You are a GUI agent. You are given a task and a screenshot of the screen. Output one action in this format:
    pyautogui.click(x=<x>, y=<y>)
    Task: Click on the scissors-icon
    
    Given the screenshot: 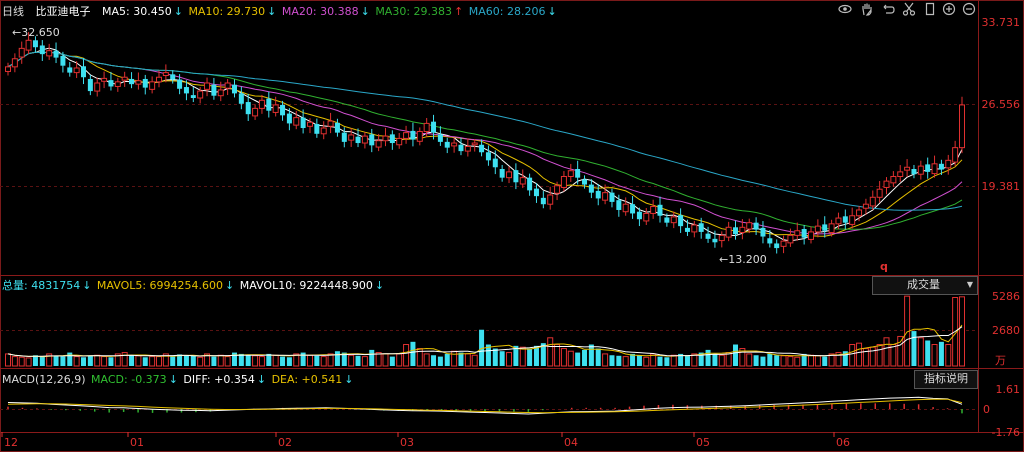 What is the action you would take?
    pyautogui.click(x=909, y=9)
    